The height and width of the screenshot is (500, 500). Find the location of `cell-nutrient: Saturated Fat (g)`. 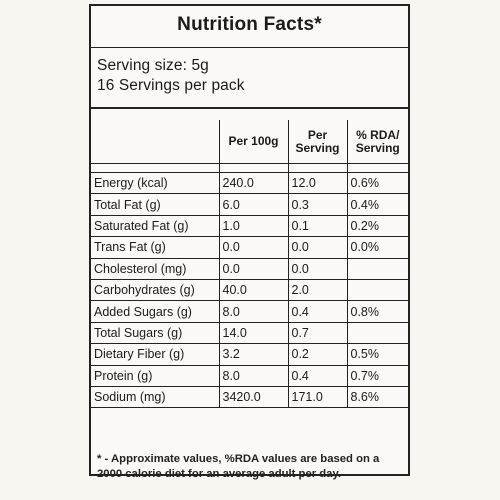

cell-nutrient: Saturated Fat (g) is located at coordinates (155, 226).